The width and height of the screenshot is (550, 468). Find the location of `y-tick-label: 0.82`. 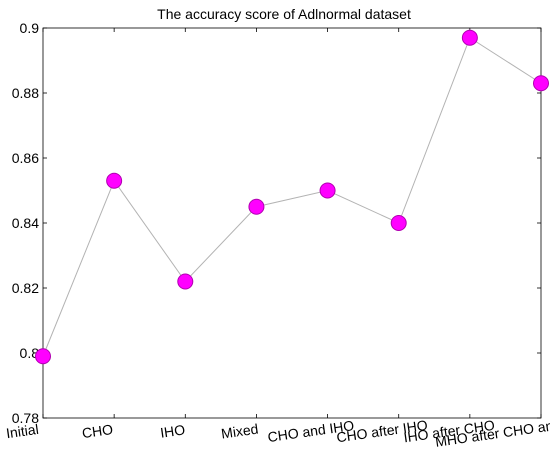

y-tick-label: 0.82 is located at coordinates (25, 288).